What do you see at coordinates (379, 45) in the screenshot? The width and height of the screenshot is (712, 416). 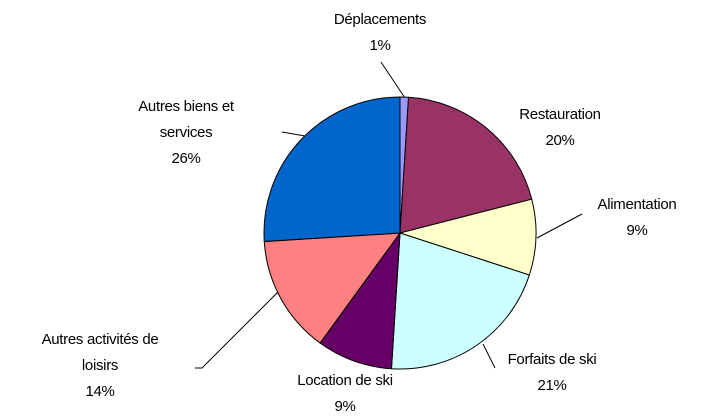 I see `slice-value-label: 1%` at bounding box center [379, 45].